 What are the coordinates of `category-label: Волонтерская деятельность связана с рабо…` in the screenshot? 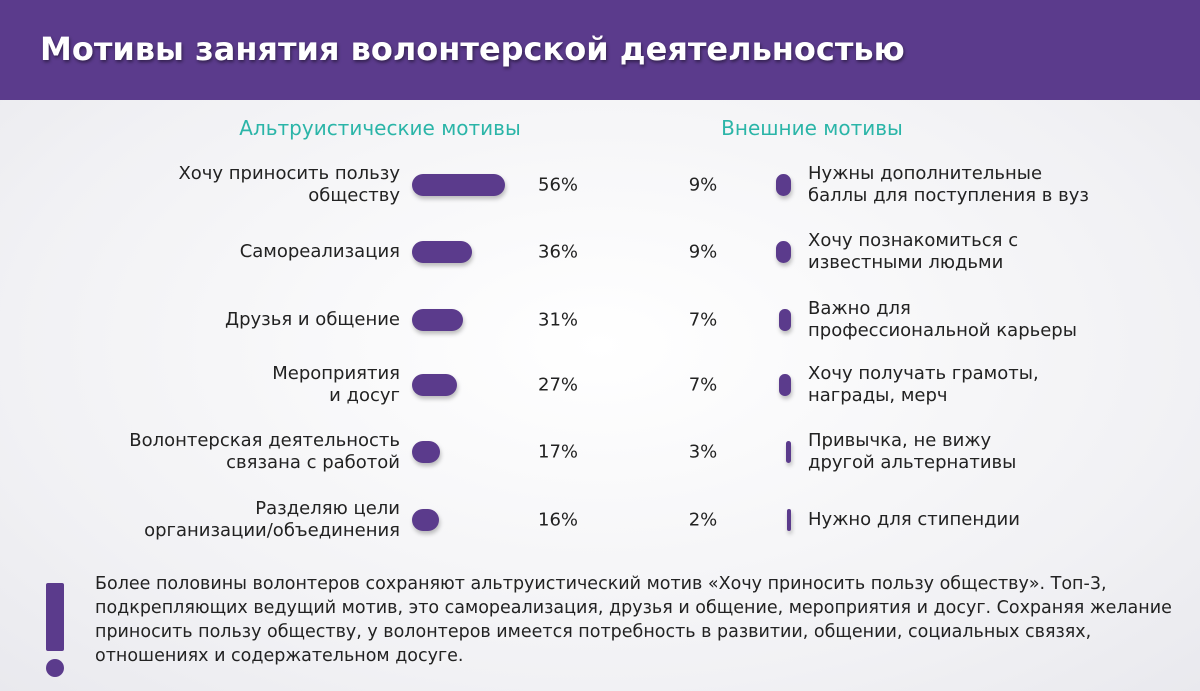 It's located at (264, 451).